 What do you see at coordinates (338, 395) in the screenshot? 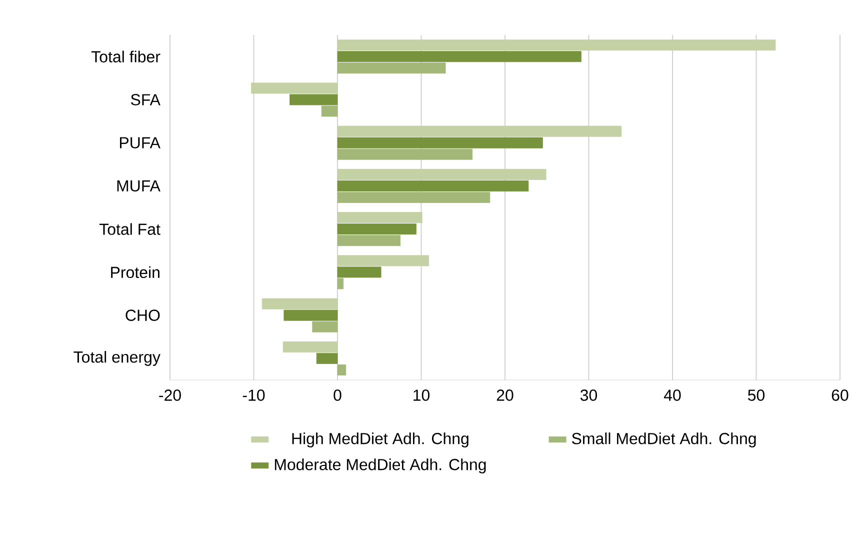
I see `x-tick-label: 0` at bounding box center [338, 395].